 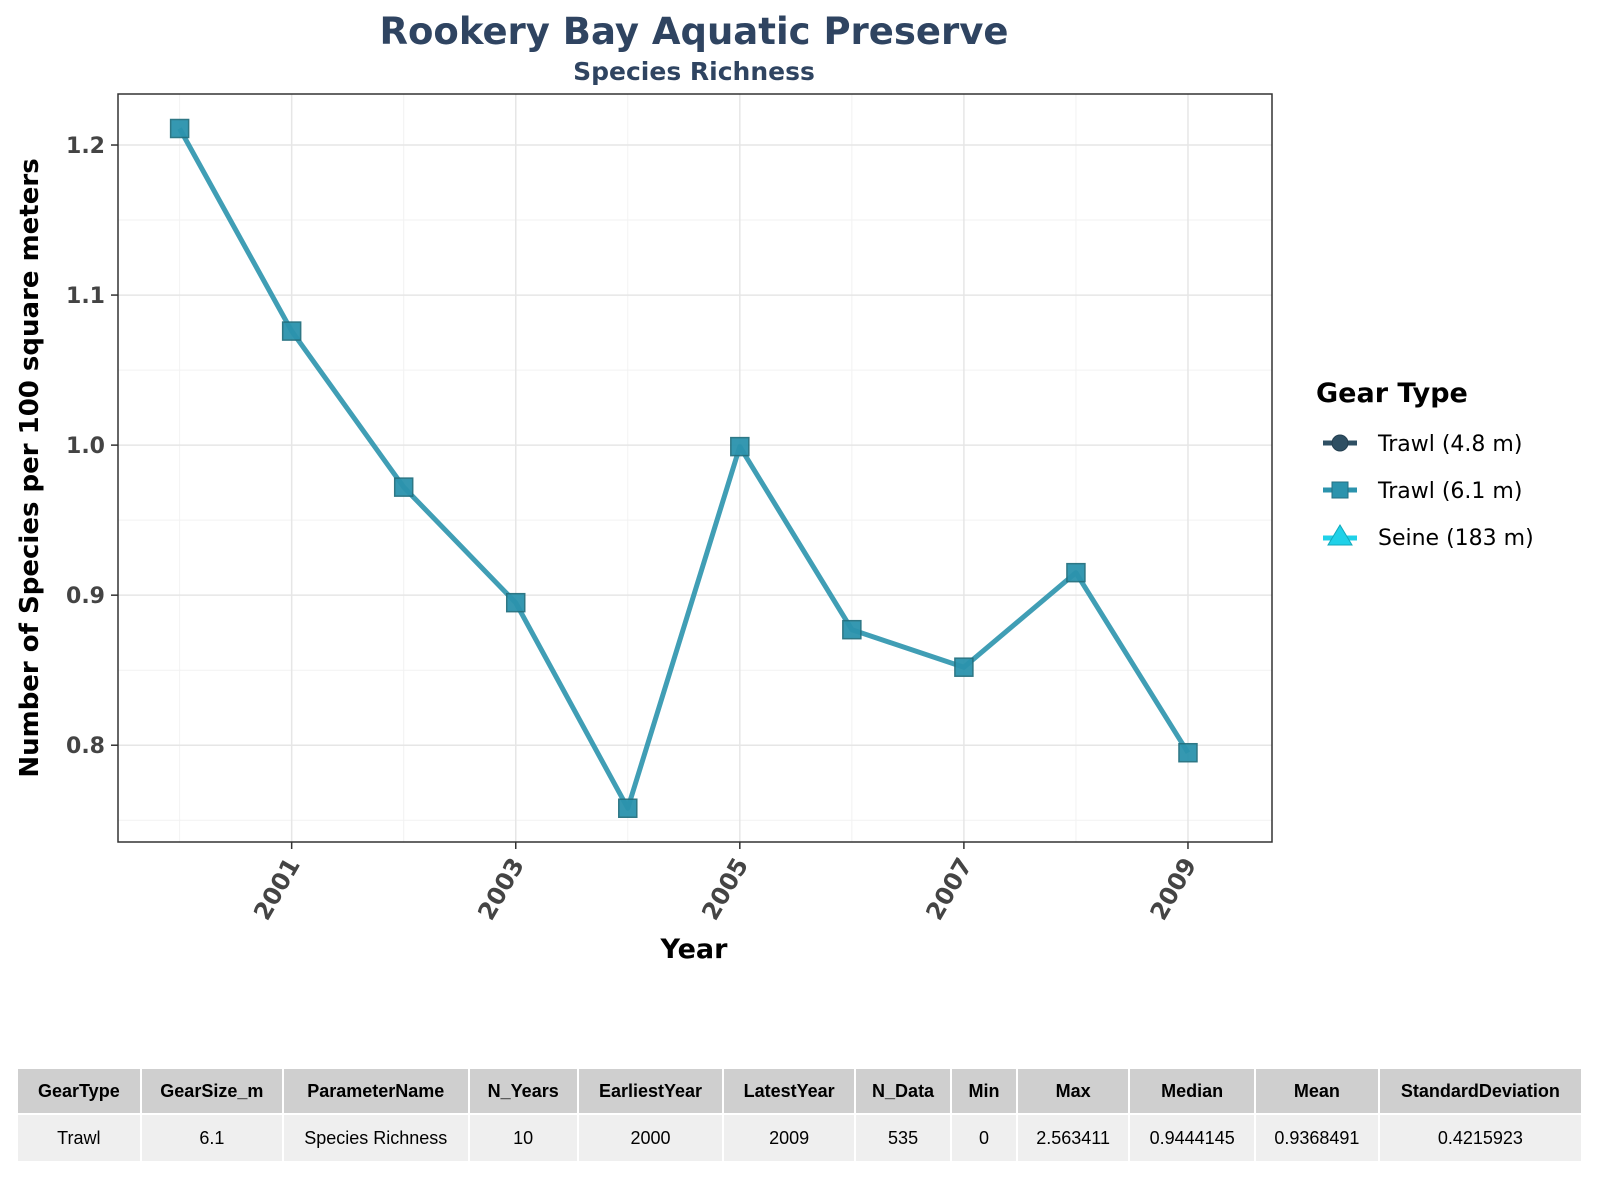 I want to click on table-cell: 6.1, so click(x=212, y=1137).